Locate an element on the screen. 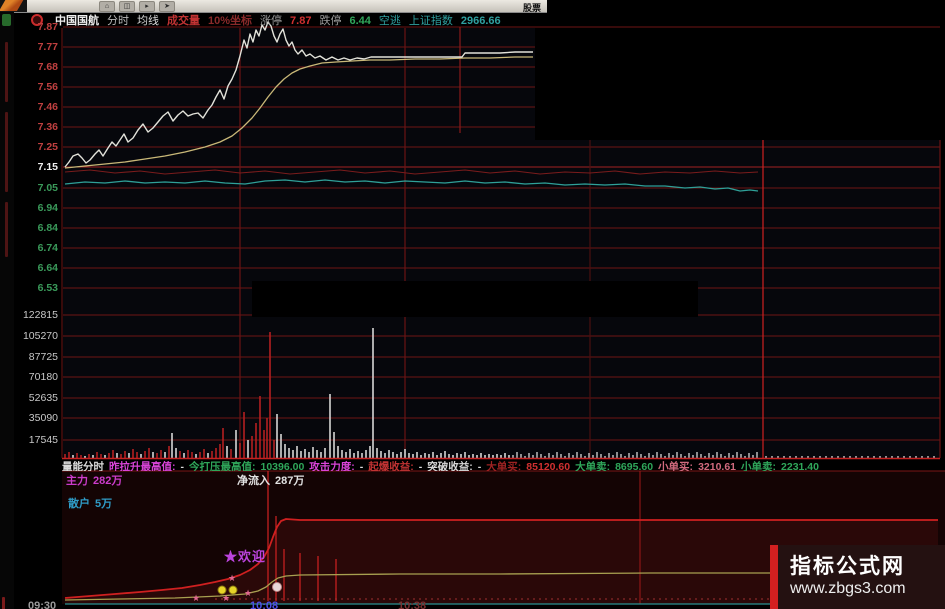 The image size is (945, 609). retail-value: 5万 is located at coordinates (104, 504).